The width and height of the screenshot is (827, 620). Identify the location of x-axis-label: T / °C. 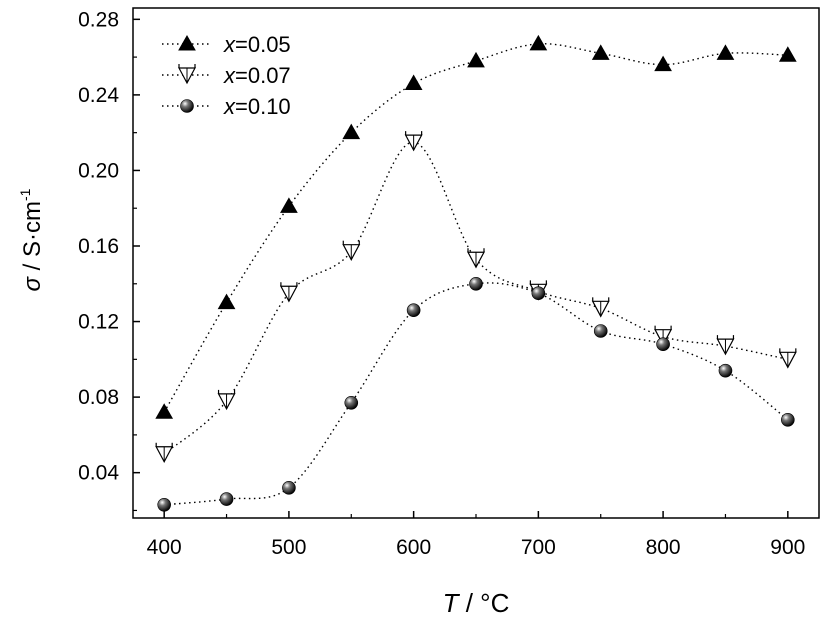
(476, 603).